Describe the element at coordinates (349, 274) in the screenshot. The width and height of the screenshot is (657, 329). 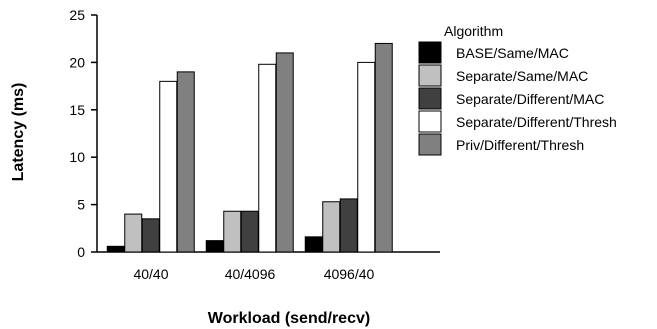
I see `x-tick-label: 4096/40` at that location.